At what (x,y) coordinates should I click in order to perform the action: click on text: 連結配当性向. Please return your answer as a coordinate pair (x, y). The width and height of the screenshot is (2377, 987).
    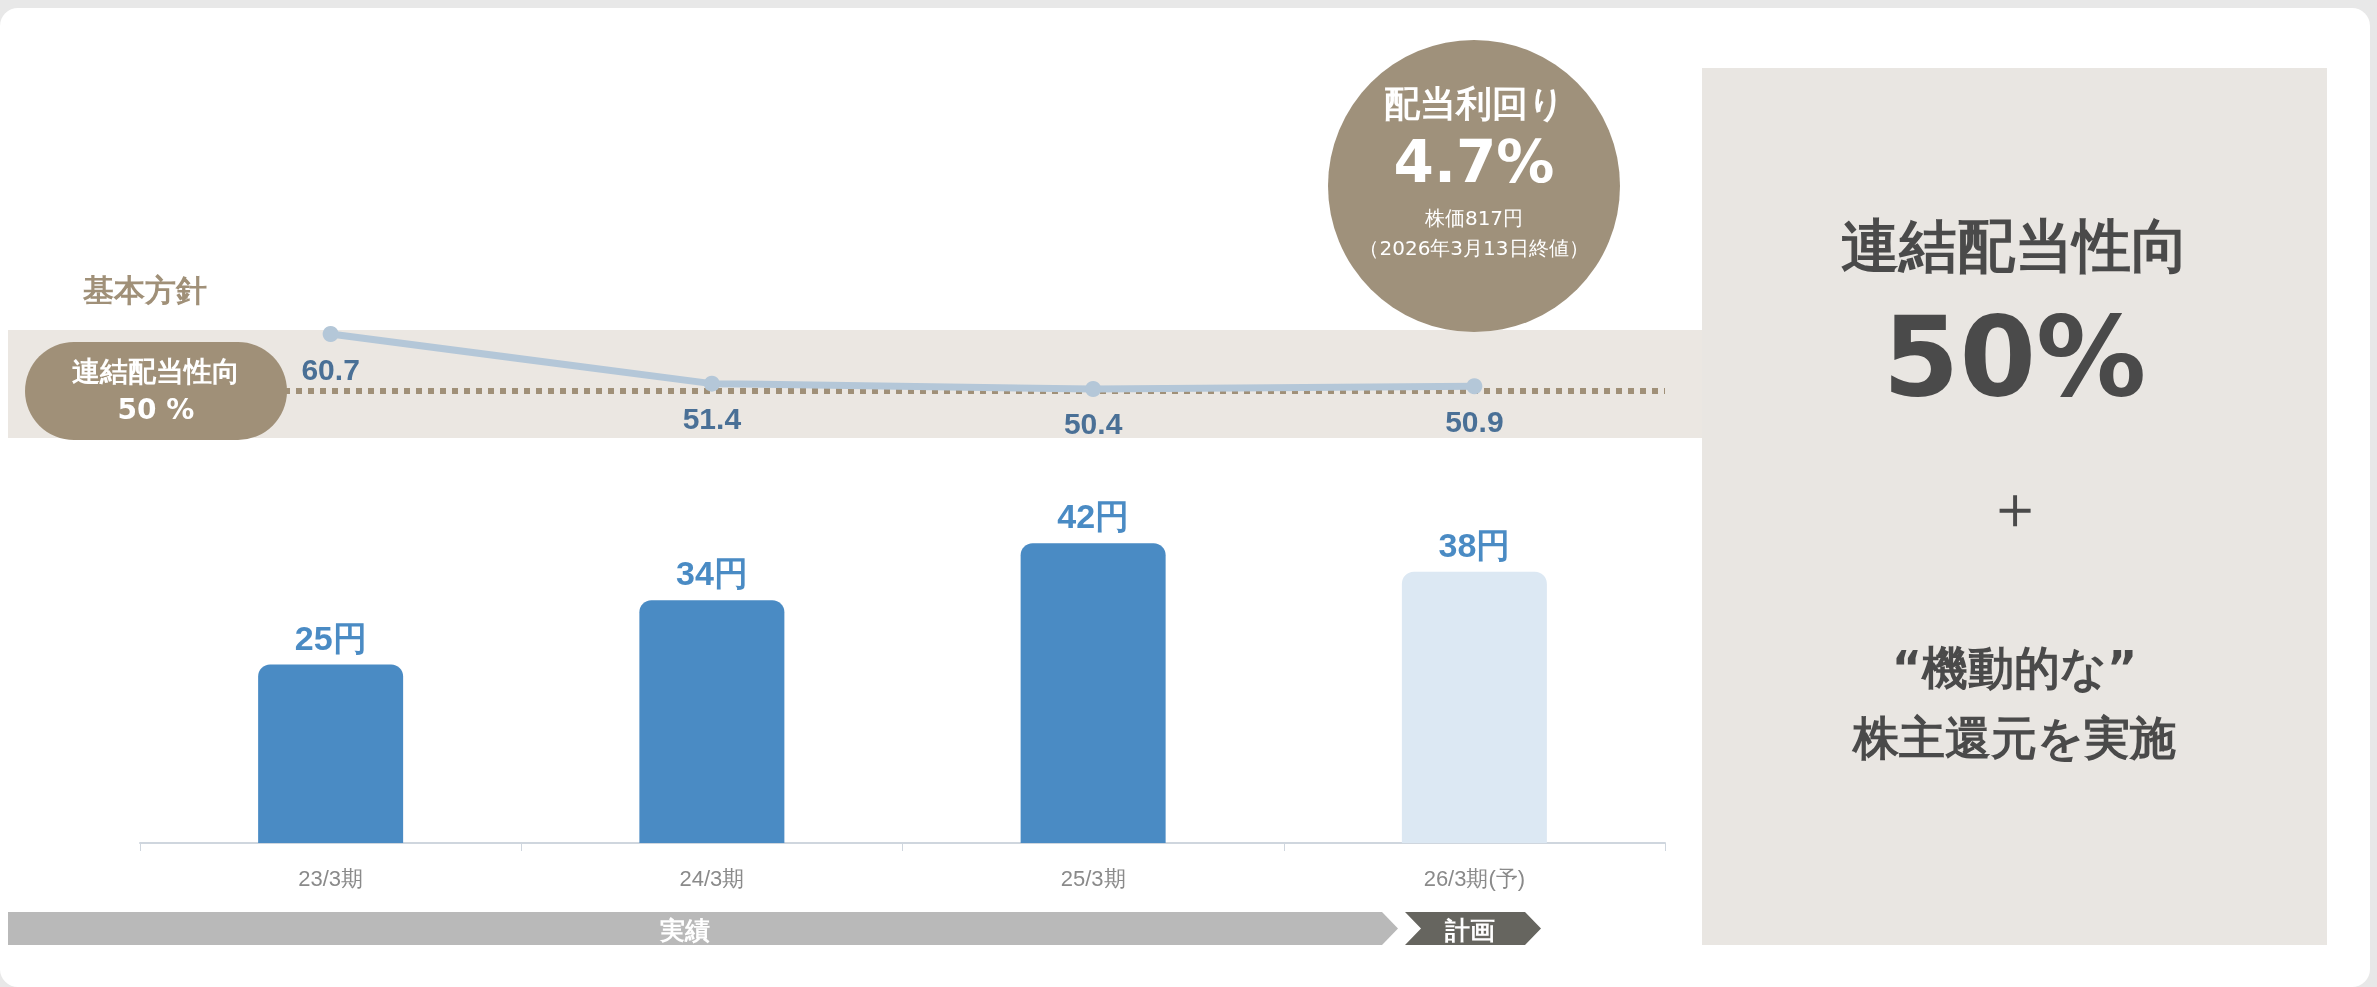
    Looking at the image, I should click on (2014, 246).